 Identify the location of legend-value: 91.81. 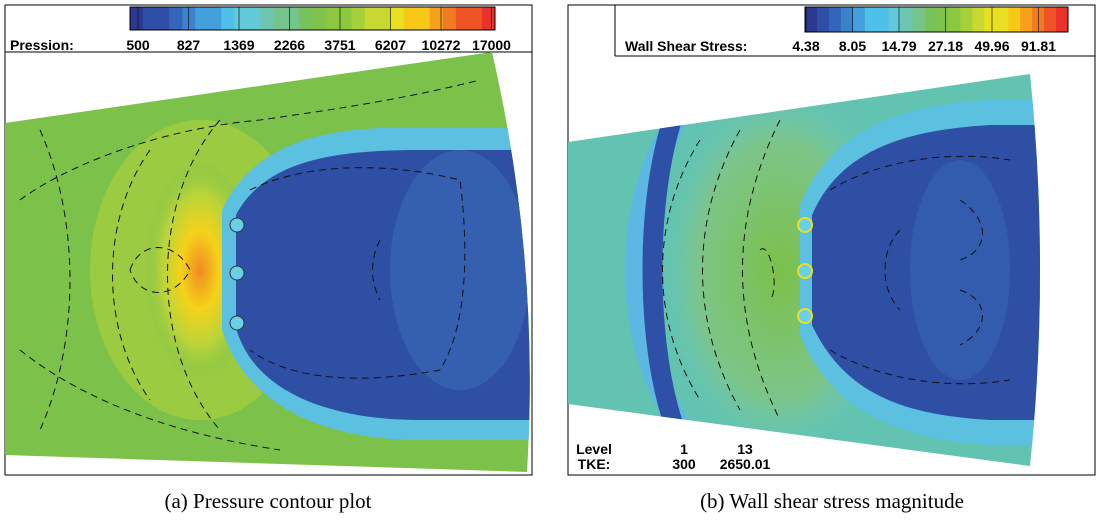
(1038, 46).